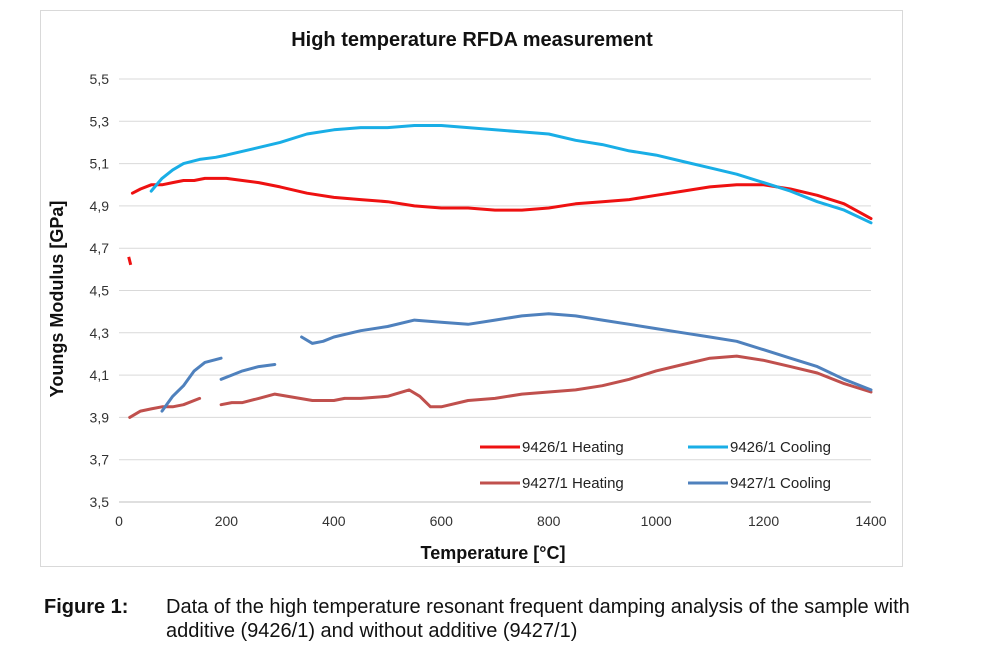  Describe the element at coordinates (100, 375) in the screenshot. I see `y-tick-label: 4,1` at that location.